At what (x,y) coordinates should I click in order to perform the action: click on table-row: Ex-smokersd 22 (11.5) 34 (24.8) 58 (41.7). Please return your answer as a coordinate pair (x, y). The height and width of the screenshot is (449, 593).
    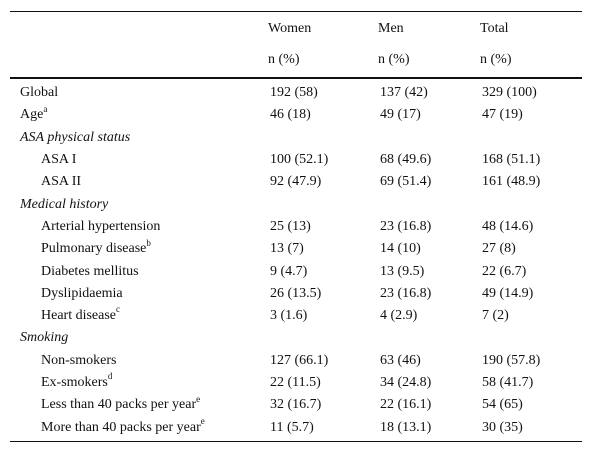
    Looking at the image, I should click on (296, 383).